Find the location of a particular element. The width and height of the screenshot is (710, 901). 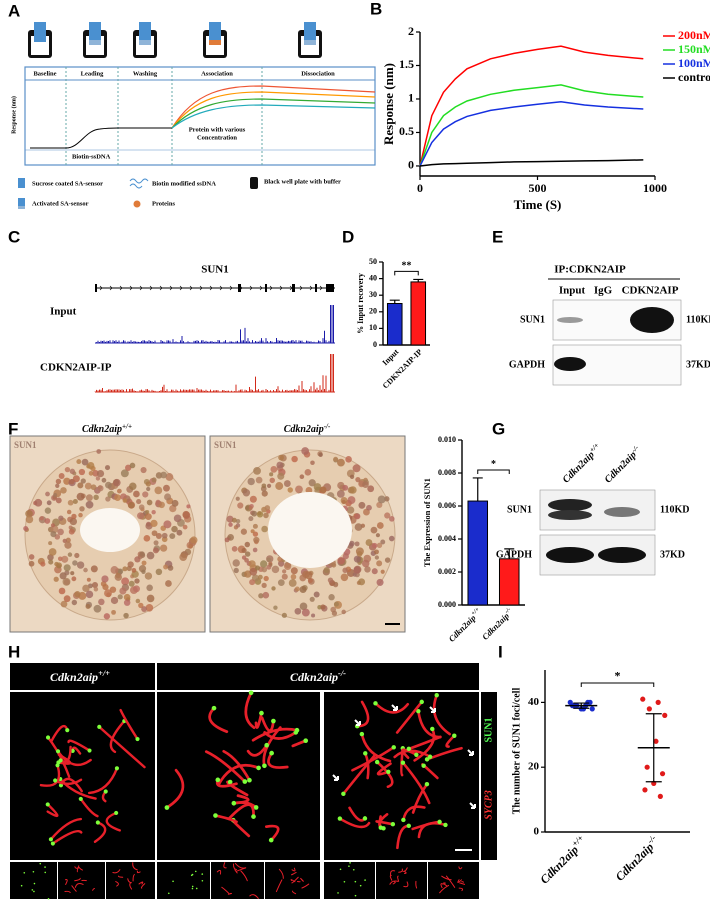

lane-label: CDKN2AIP is located at coordinates (650, 291).